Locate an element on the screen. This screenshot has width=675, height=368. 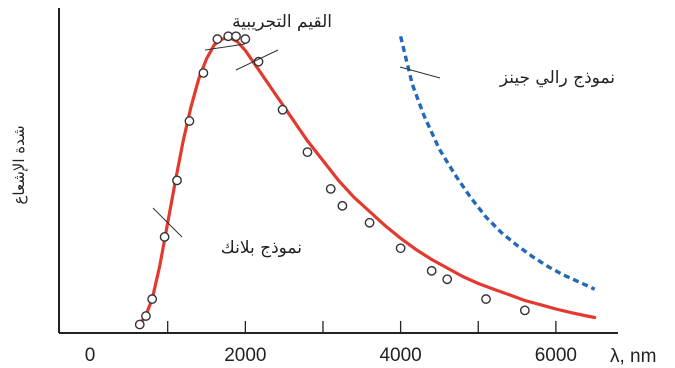
x-tick-label: 2000 is located at coordinates (245, 355).